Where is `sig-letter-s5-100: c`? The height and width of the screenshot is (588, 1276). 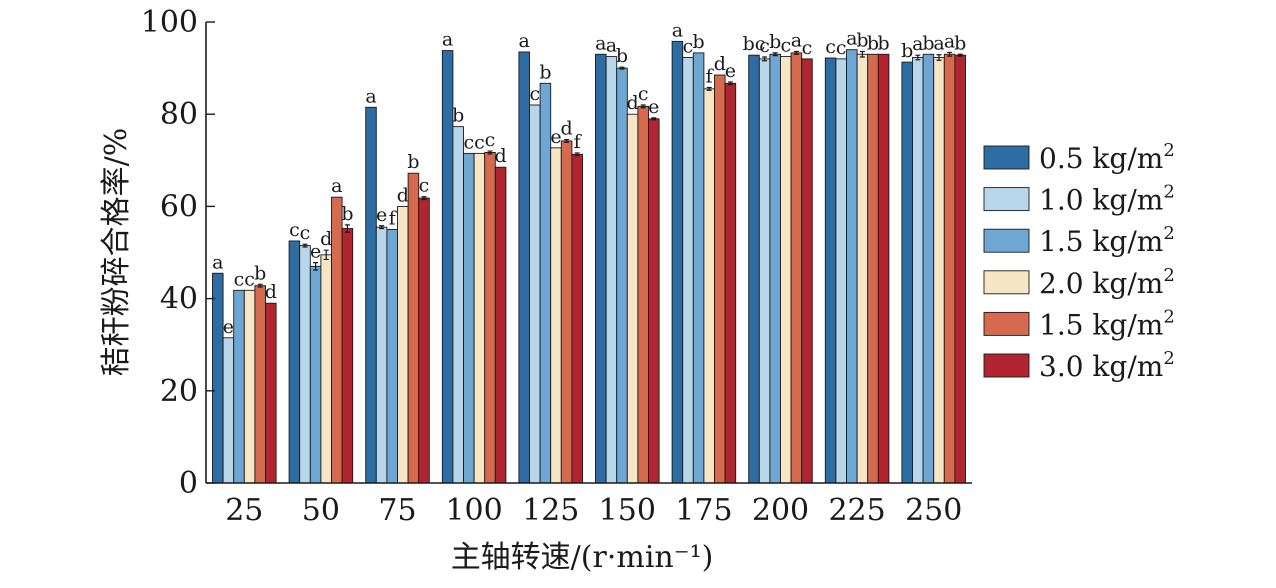 sig-letter-s5-100: c is located at coordinates (490, 140).